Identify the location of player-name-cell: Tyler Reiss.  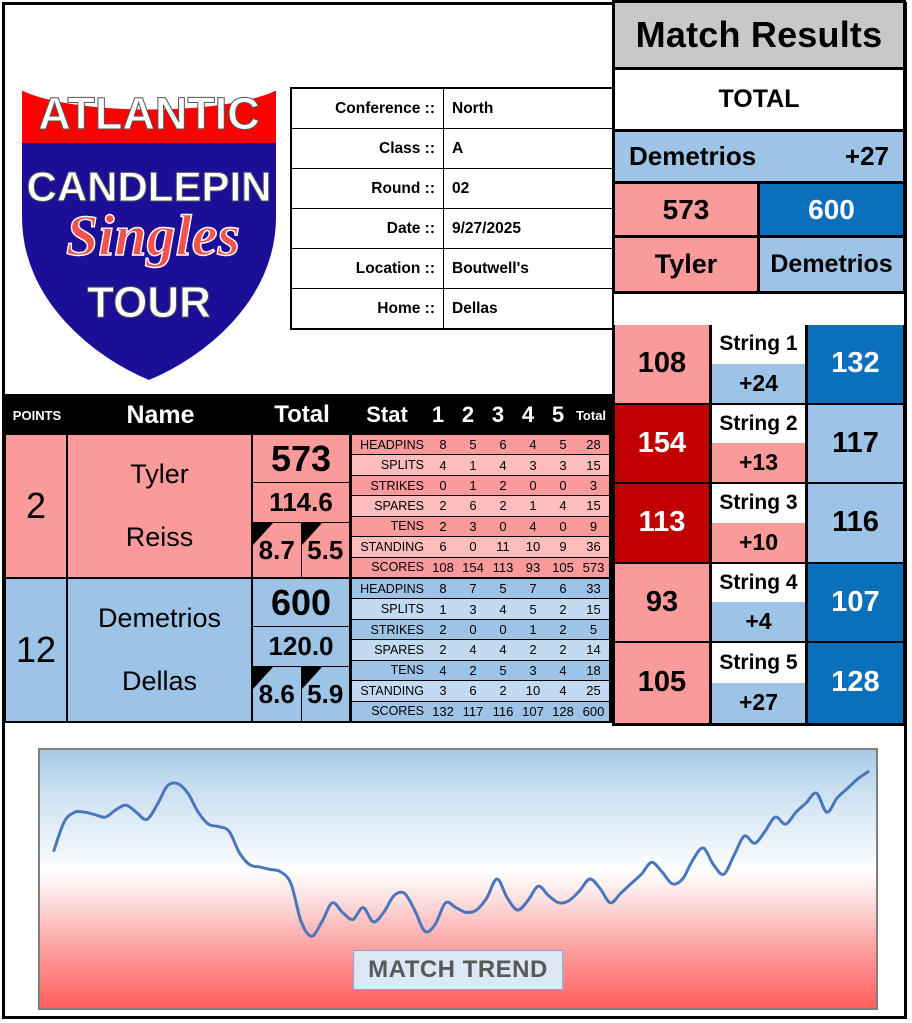
(160, 506).